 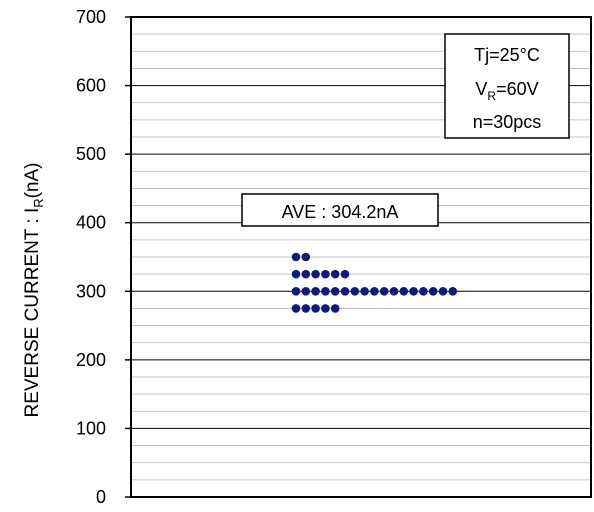 I want to click on y-tick-label: 100, so click(x=91, y=428).